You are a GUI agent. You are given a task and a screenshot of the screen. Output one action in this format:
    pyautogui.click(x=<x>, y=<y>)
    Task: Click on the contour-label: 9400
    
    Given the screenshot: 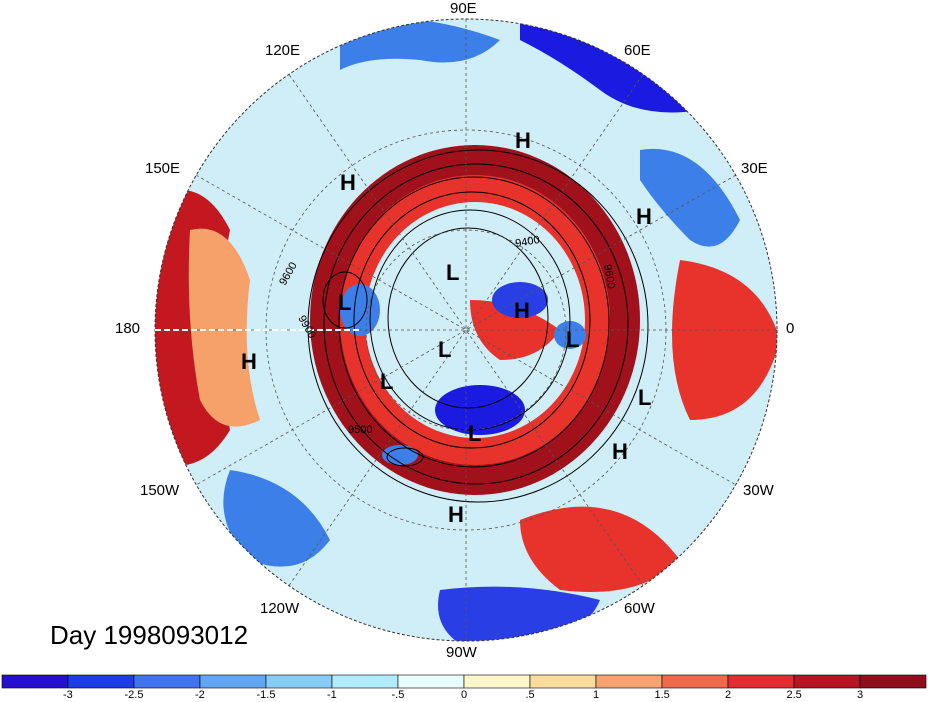 What is the action you would take?
    pyautogui.click(x=527, y=242)
    